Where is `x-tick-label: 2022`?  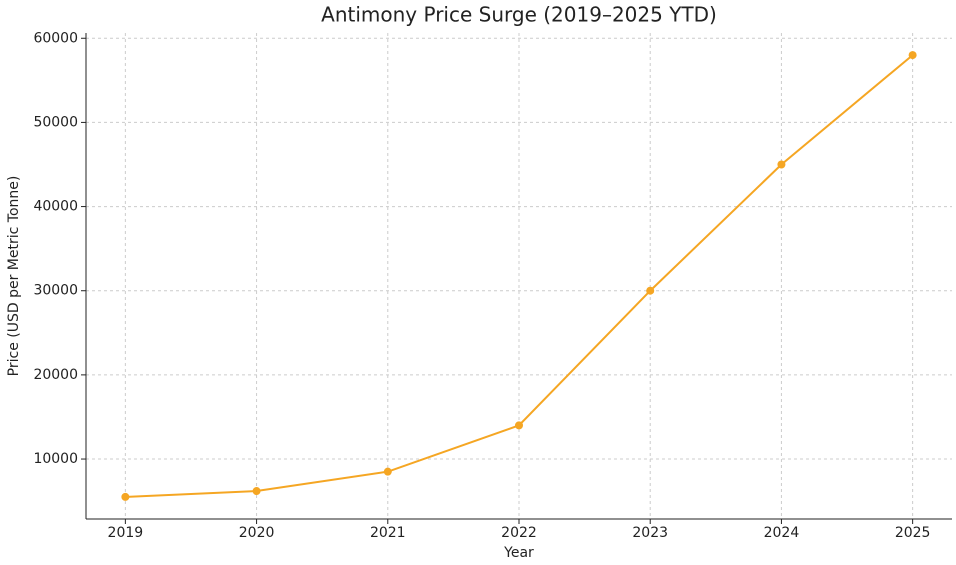 x-tick-label: 2022 is located at coordinates (519, 533).